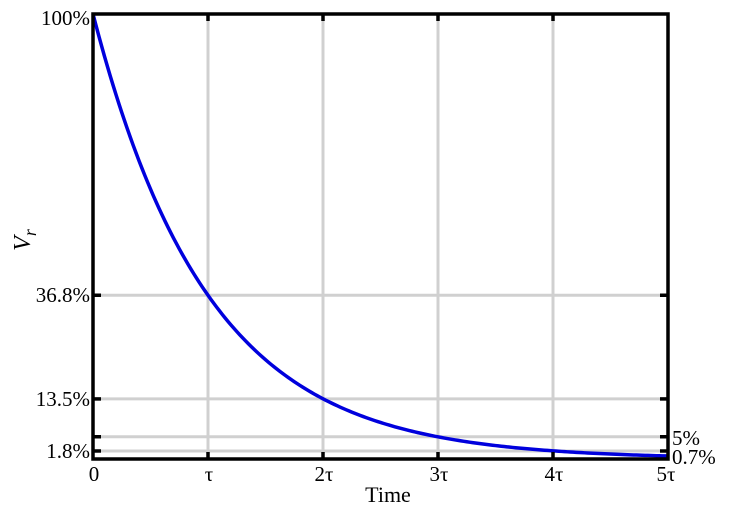  Describe the element at coordinates (63, 399) in the screenshot. I see `y-tick-label: 13.5%` at that location.